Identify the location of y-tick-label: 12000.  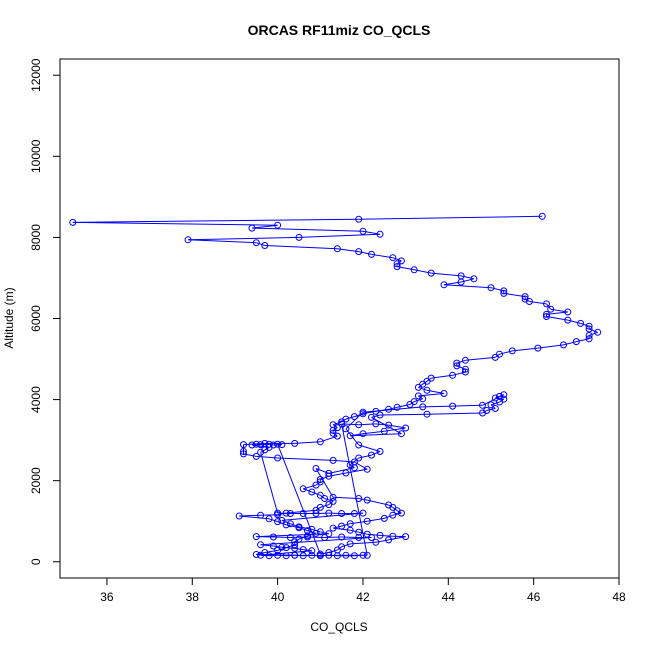
(36, 75).